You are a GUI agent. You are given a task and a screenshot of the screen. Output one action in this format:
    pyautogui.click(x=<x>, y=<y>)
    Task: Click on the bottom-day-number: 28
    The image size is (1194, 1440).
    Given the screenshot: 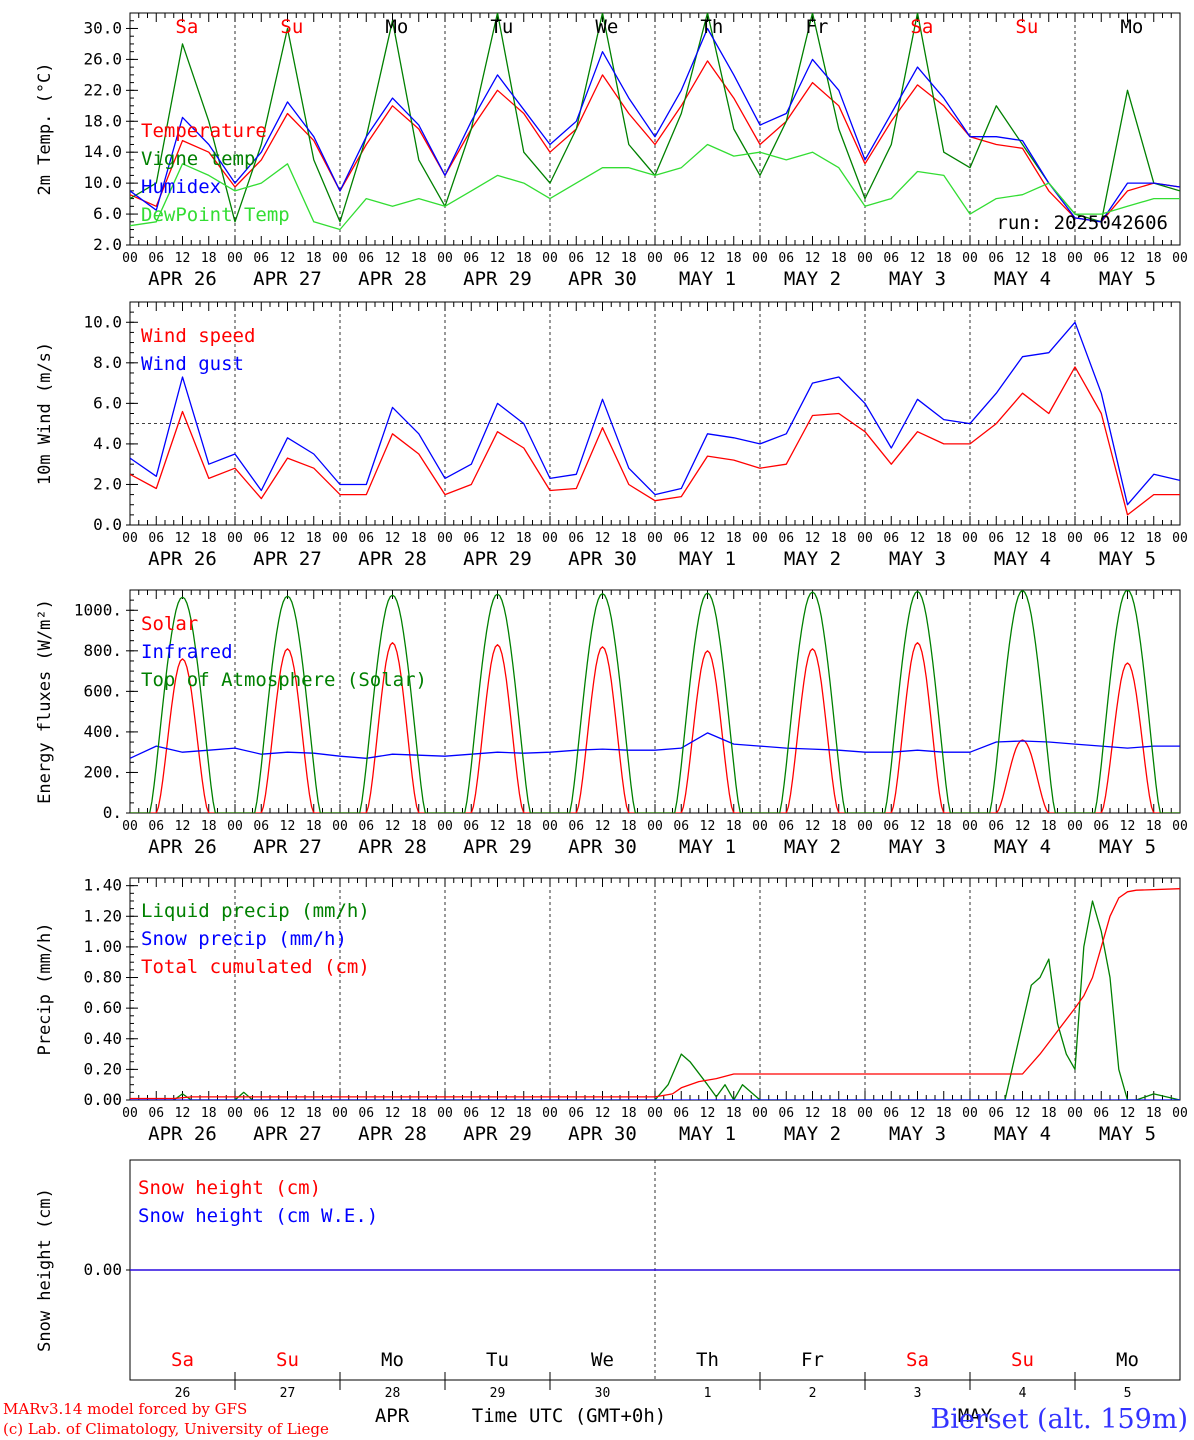 What is the action you would take?
    pyautogui.click(x=393, y=1393)
    